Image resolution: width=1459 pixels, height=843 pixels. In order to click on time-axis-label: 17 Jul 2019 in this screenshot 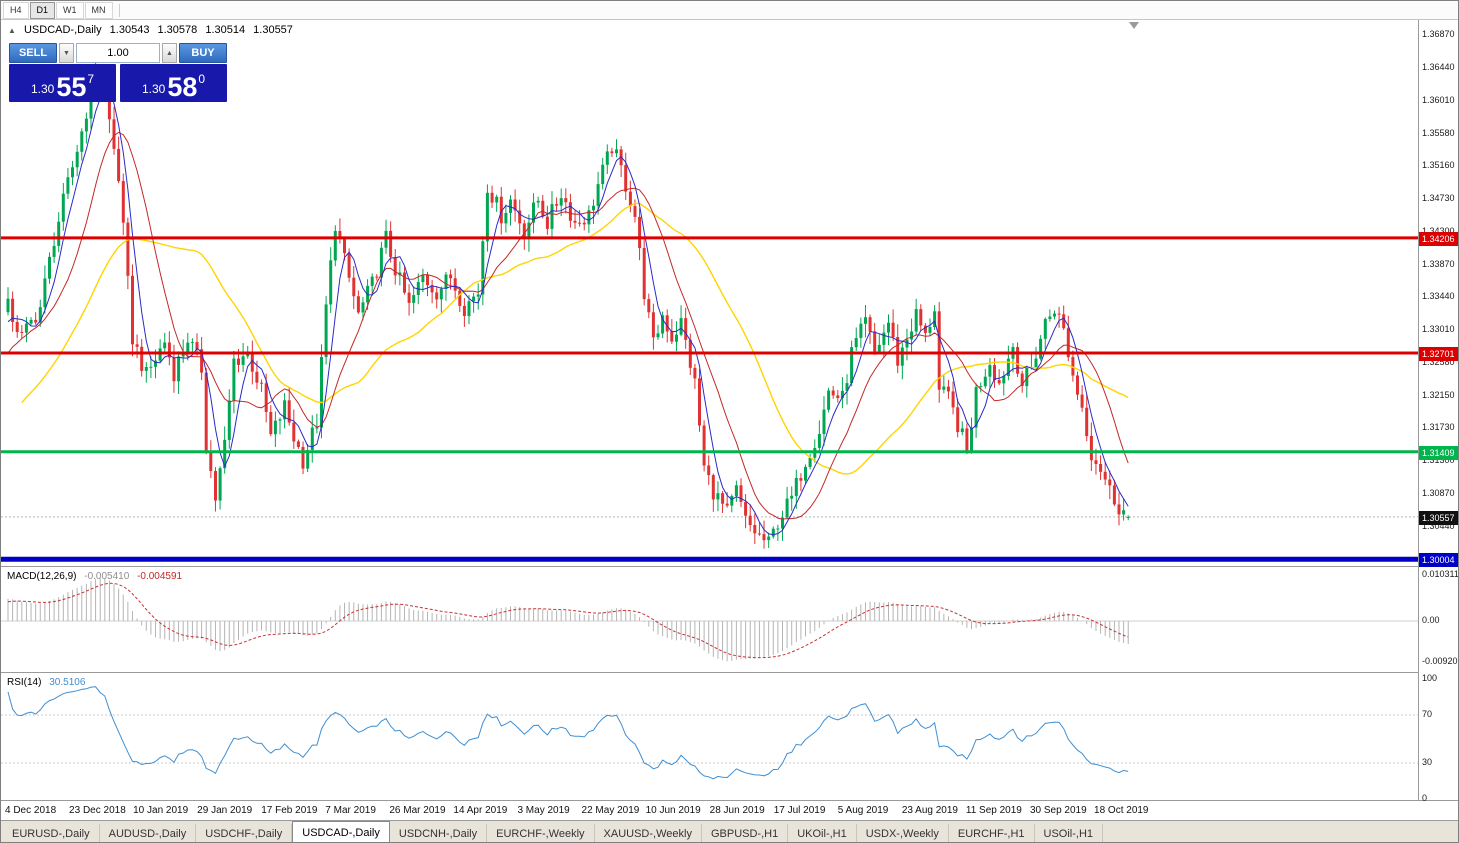, I will do `click(799, 810)`.